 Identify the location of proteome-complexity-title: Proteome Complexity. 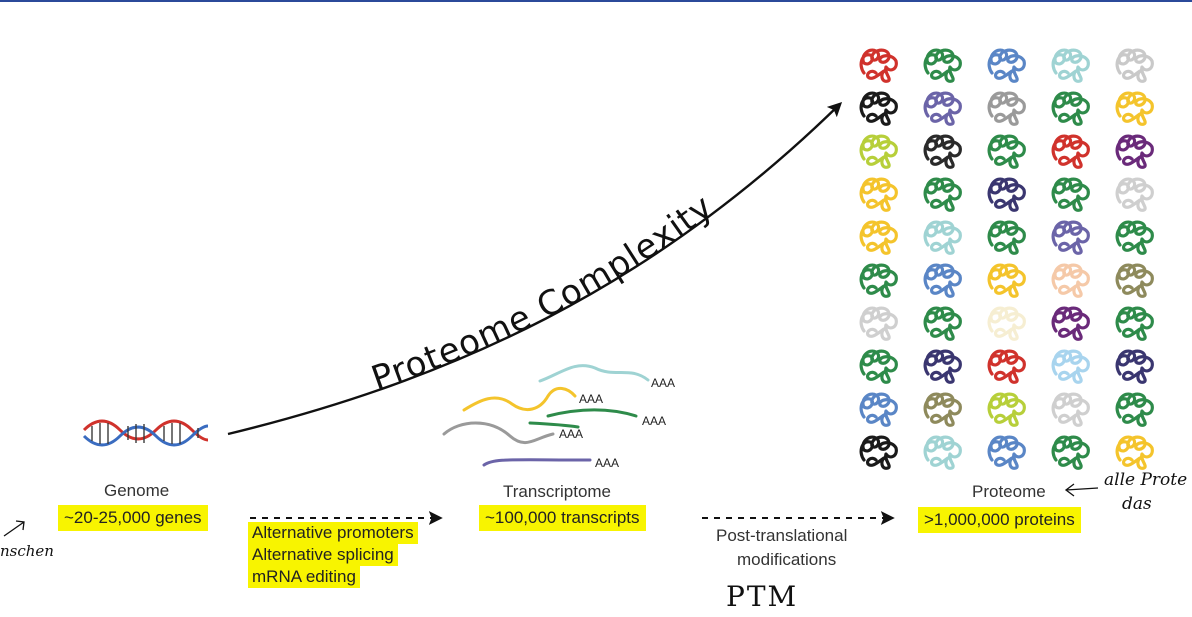
(543, 293).